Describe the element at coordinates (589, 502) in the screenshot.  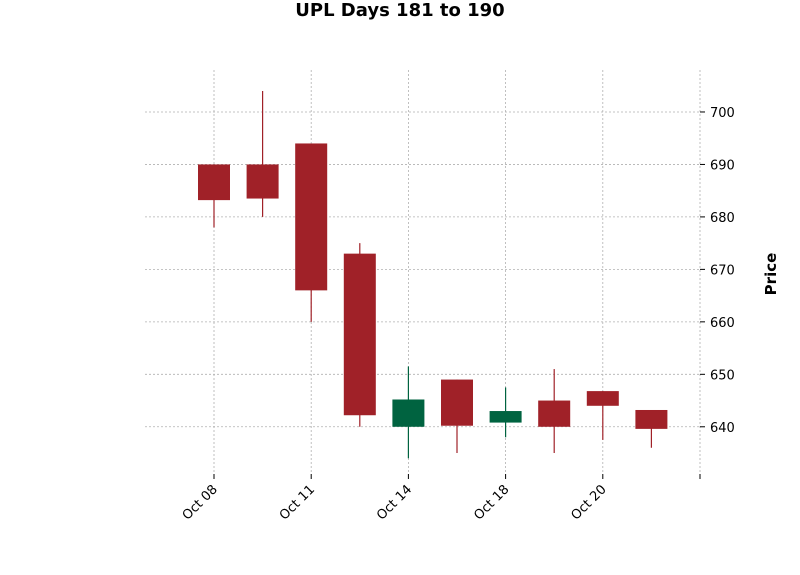
I see `x-tick-label: Oct 20` at that location.